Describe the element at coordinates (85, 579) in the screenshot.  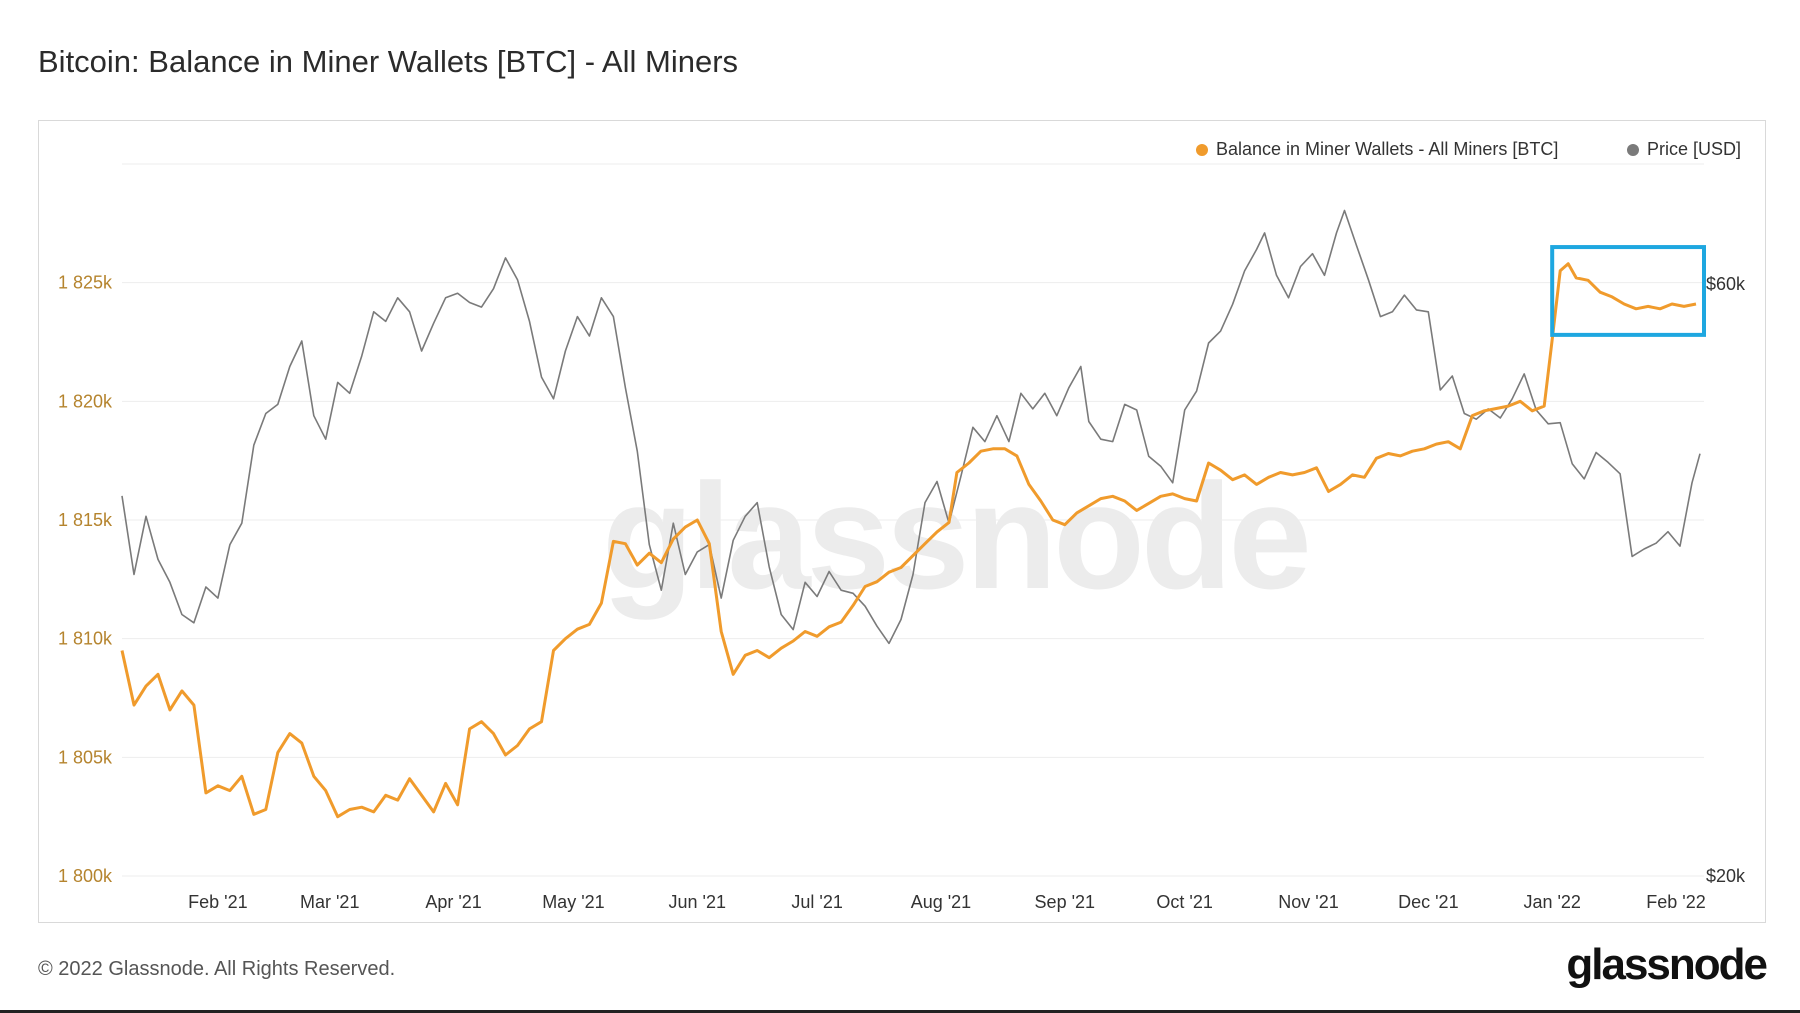
I see `left-axis-ticks: 1 800k 1 805k 1 810k 1 815k 1 820k 1 825k` at that location.